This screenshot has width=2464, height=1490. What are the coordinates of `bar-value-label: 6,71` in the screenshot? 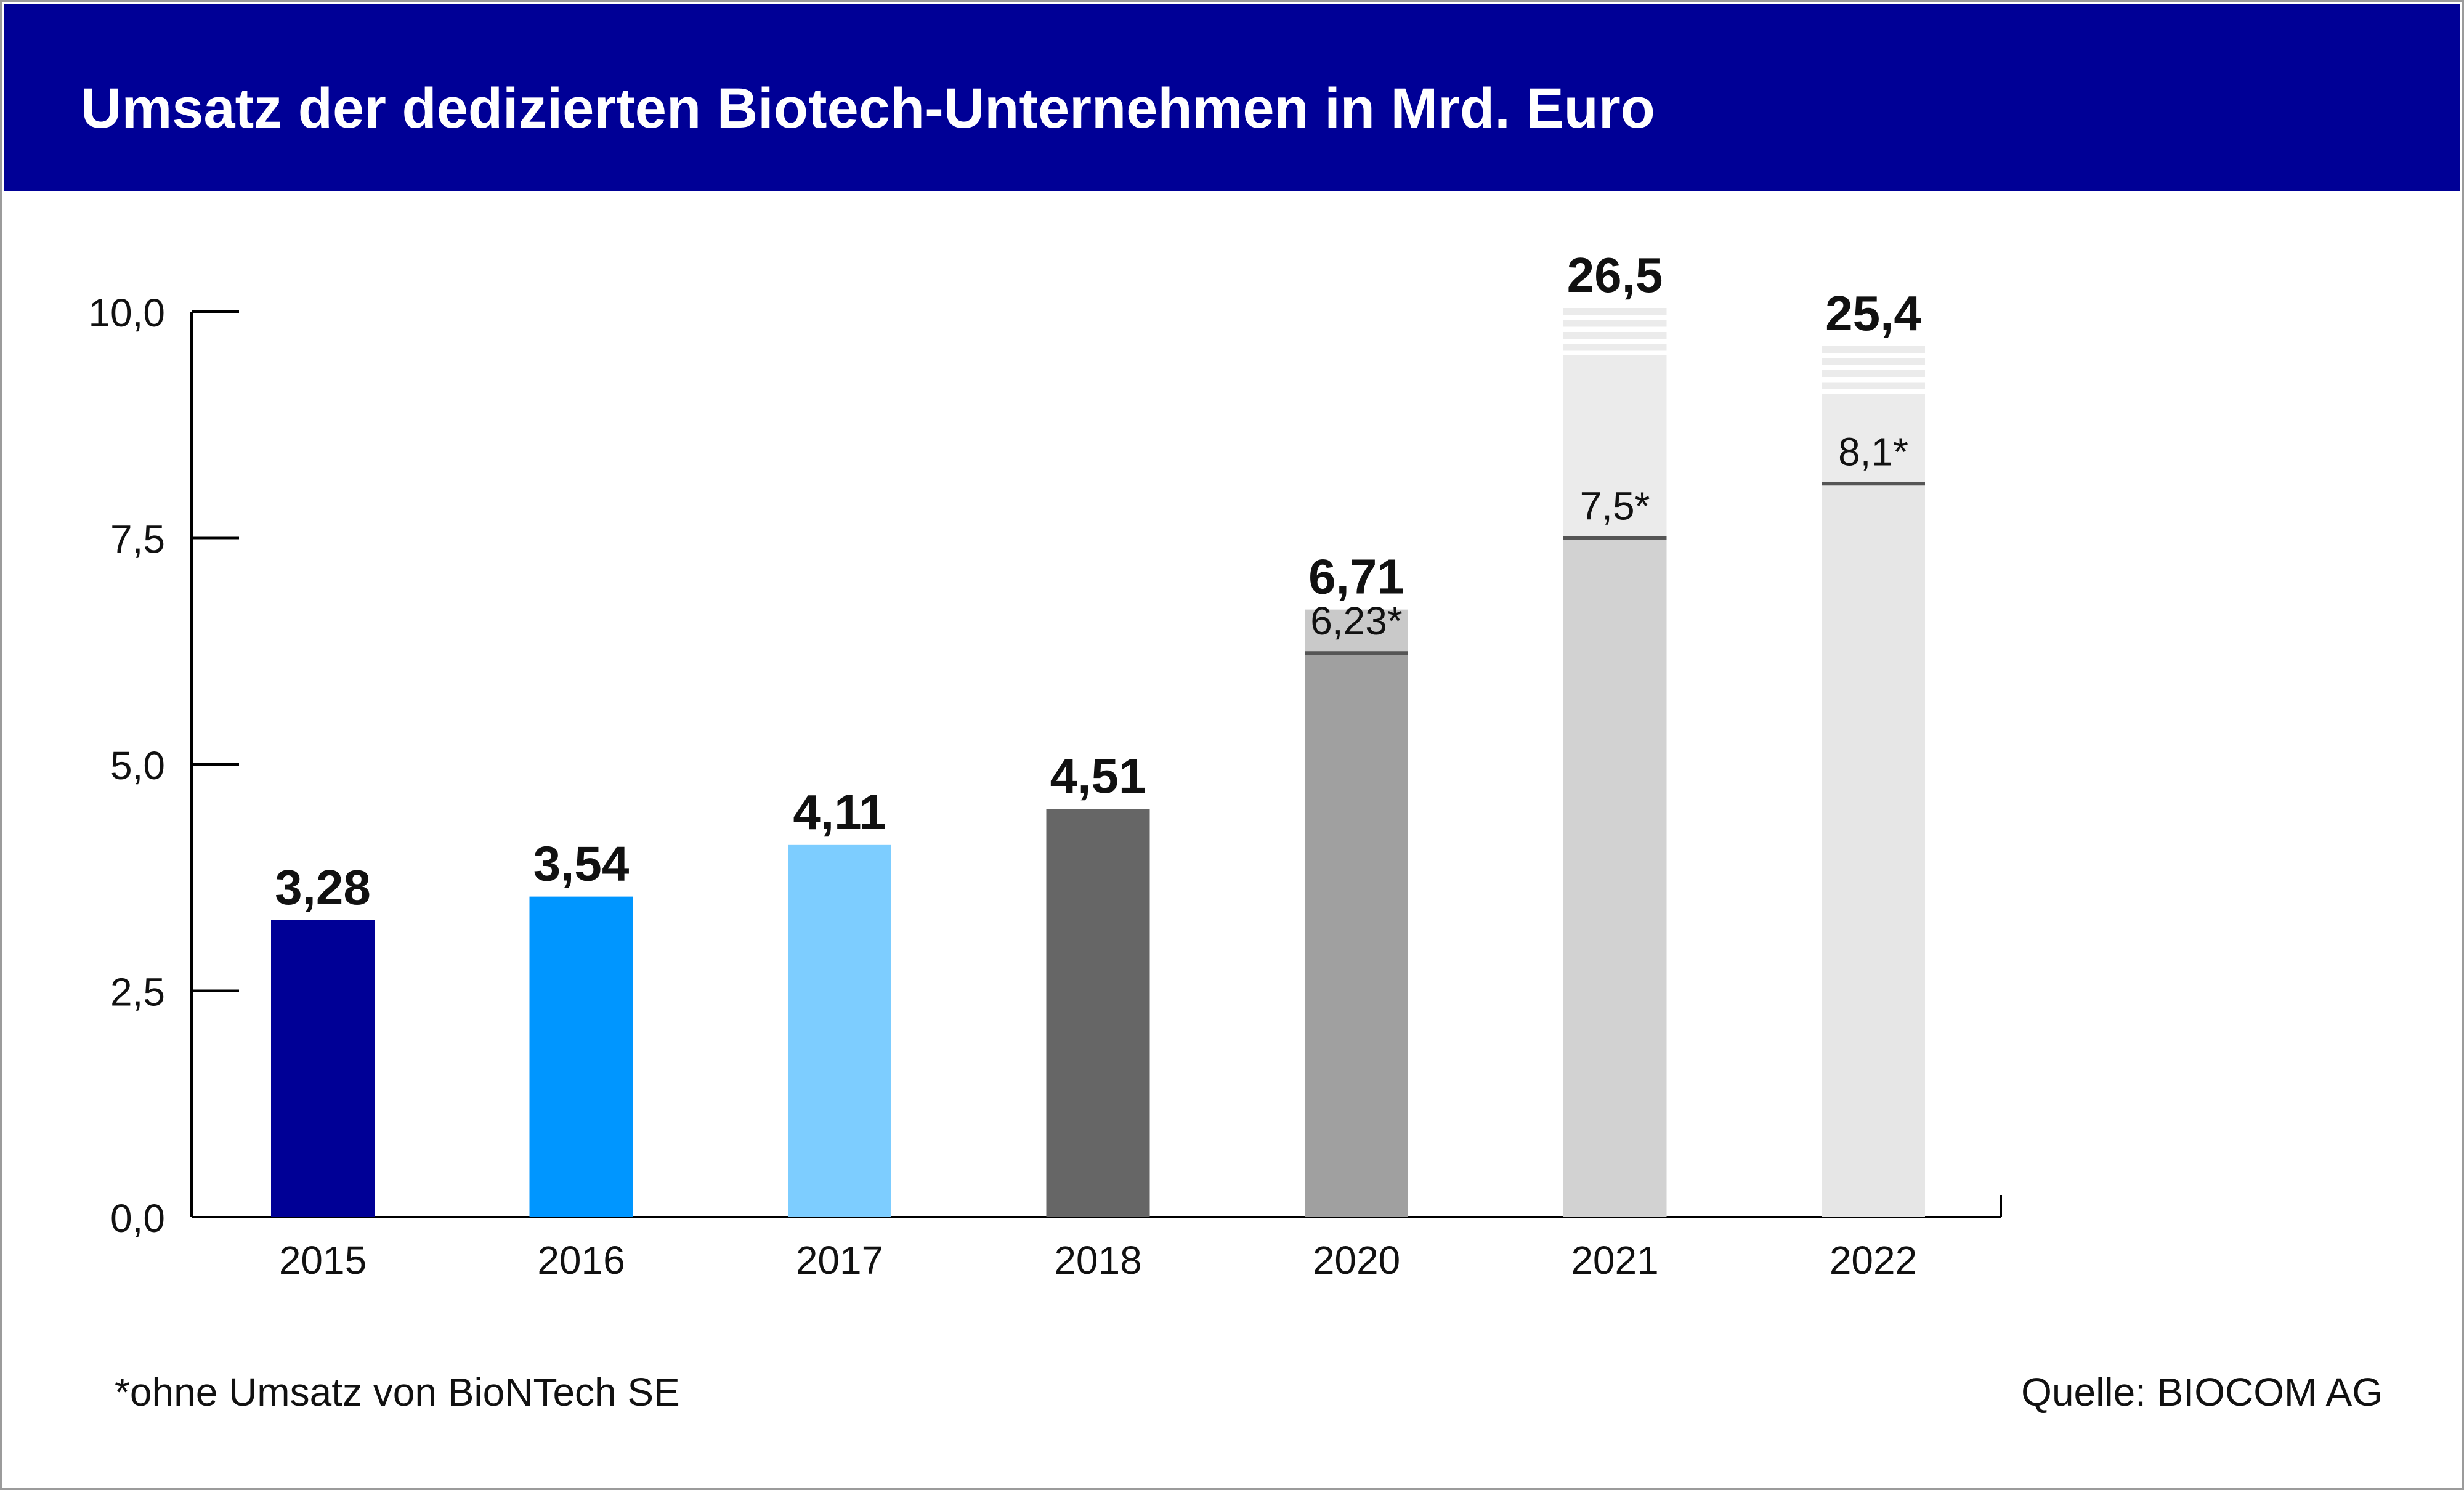 It's located at (1356, 576).